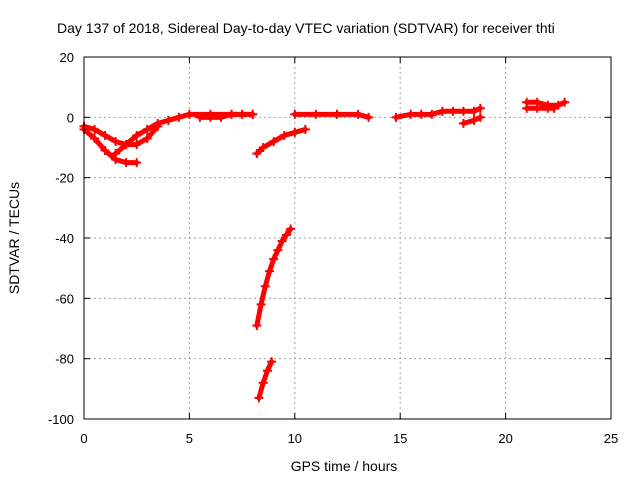  I want to click on y-tick-label: 0, so click(70, 117).